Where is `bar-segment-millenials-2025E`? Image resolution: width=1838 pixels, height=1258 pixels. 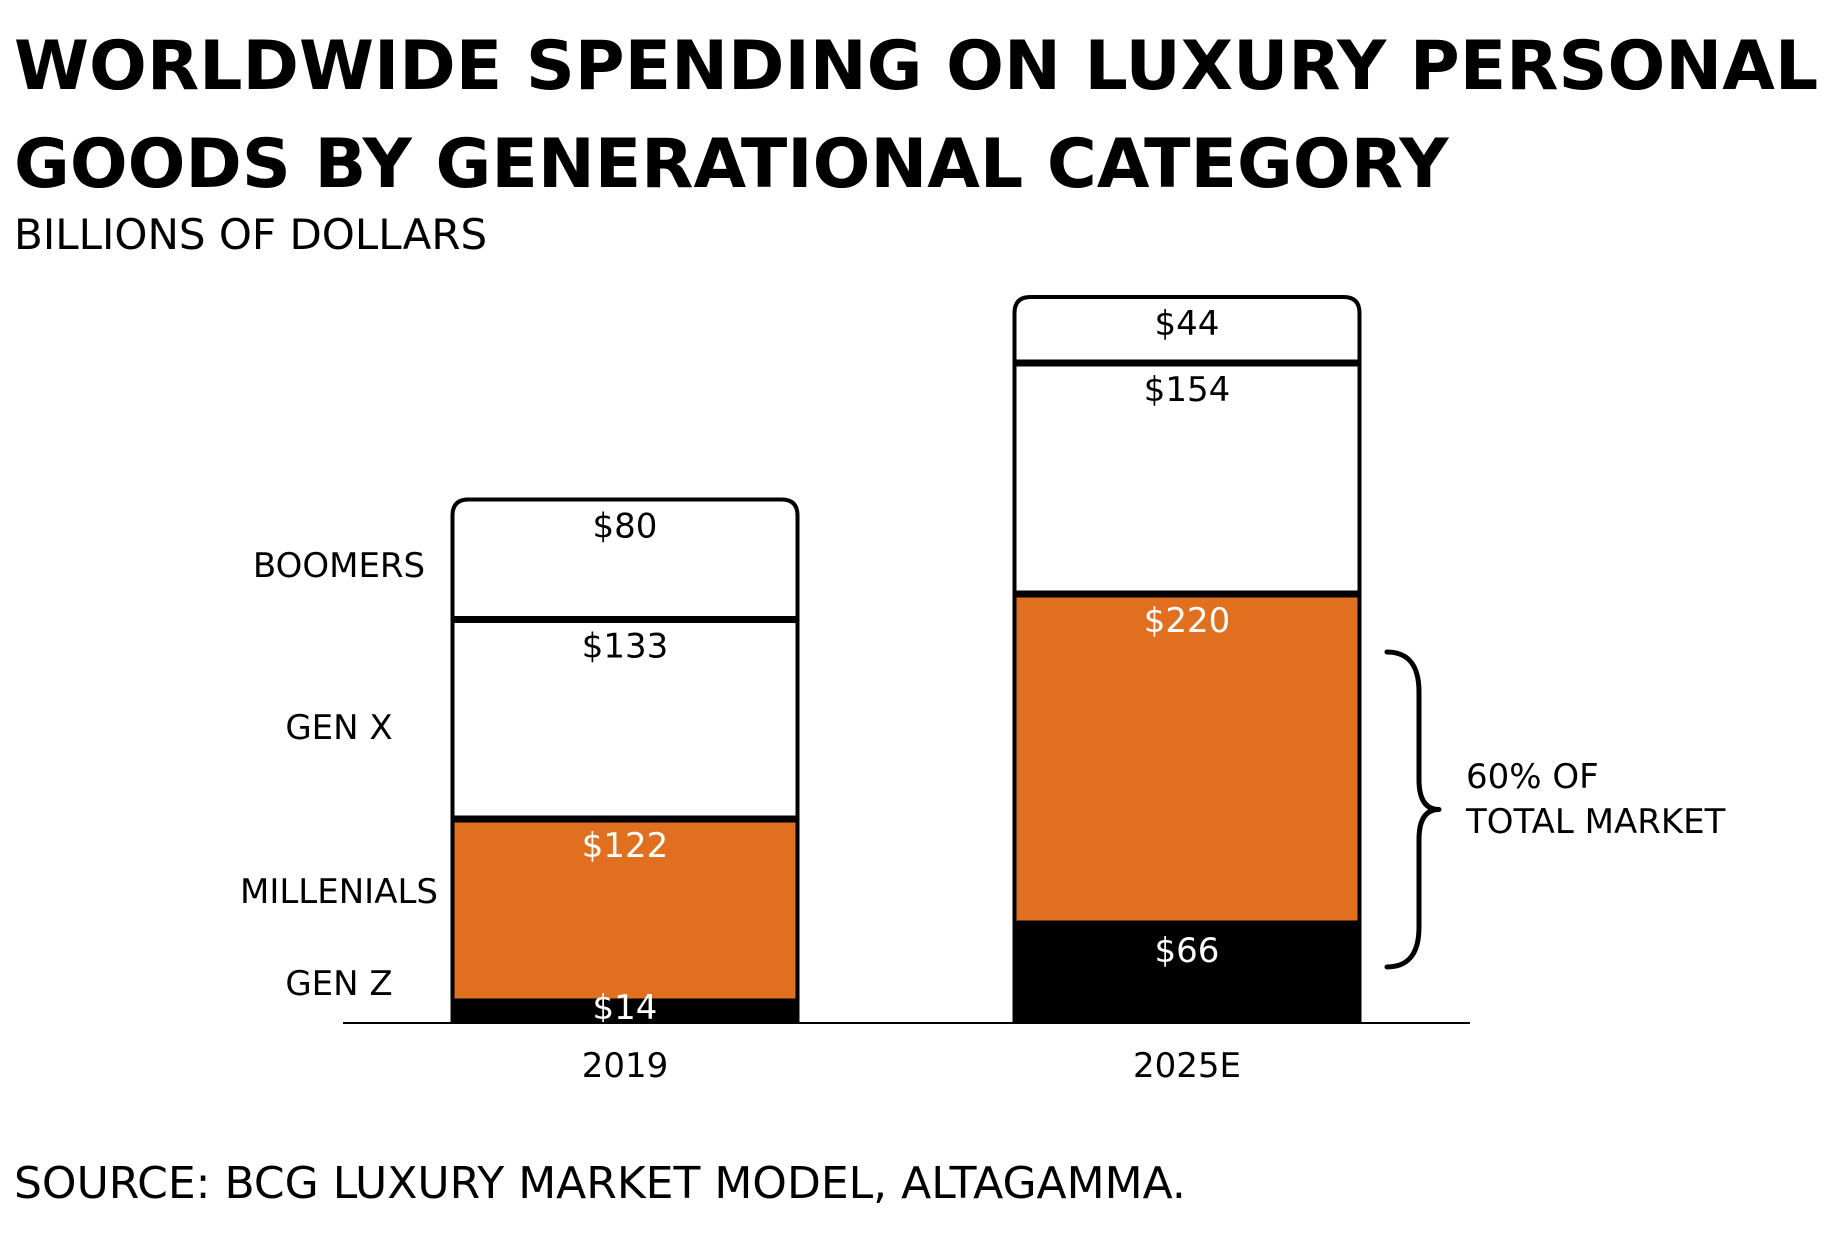 bar-segment-millenials-2025E is located at coordinates (1187, 759).